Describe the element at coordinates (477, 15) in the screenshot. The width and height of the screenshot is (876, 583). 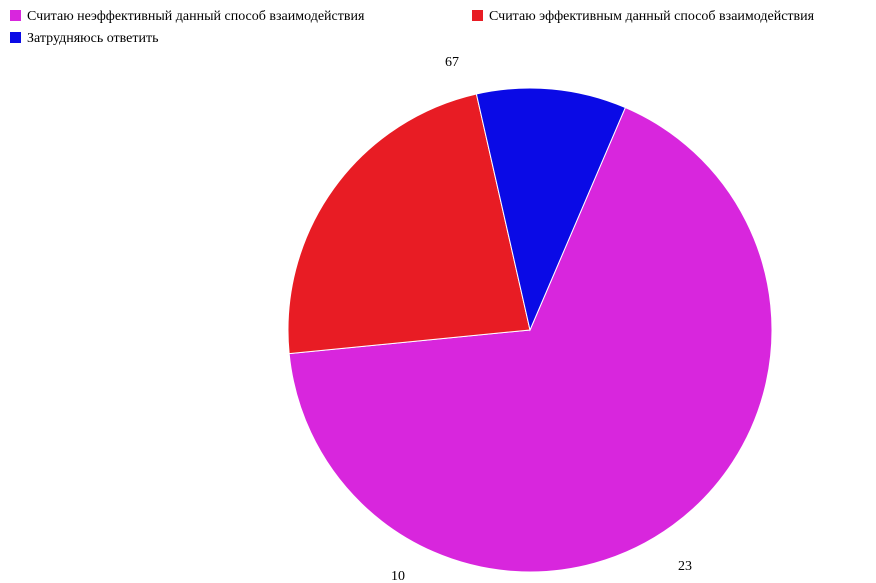
I see `legend-swatch-effective` at that location.